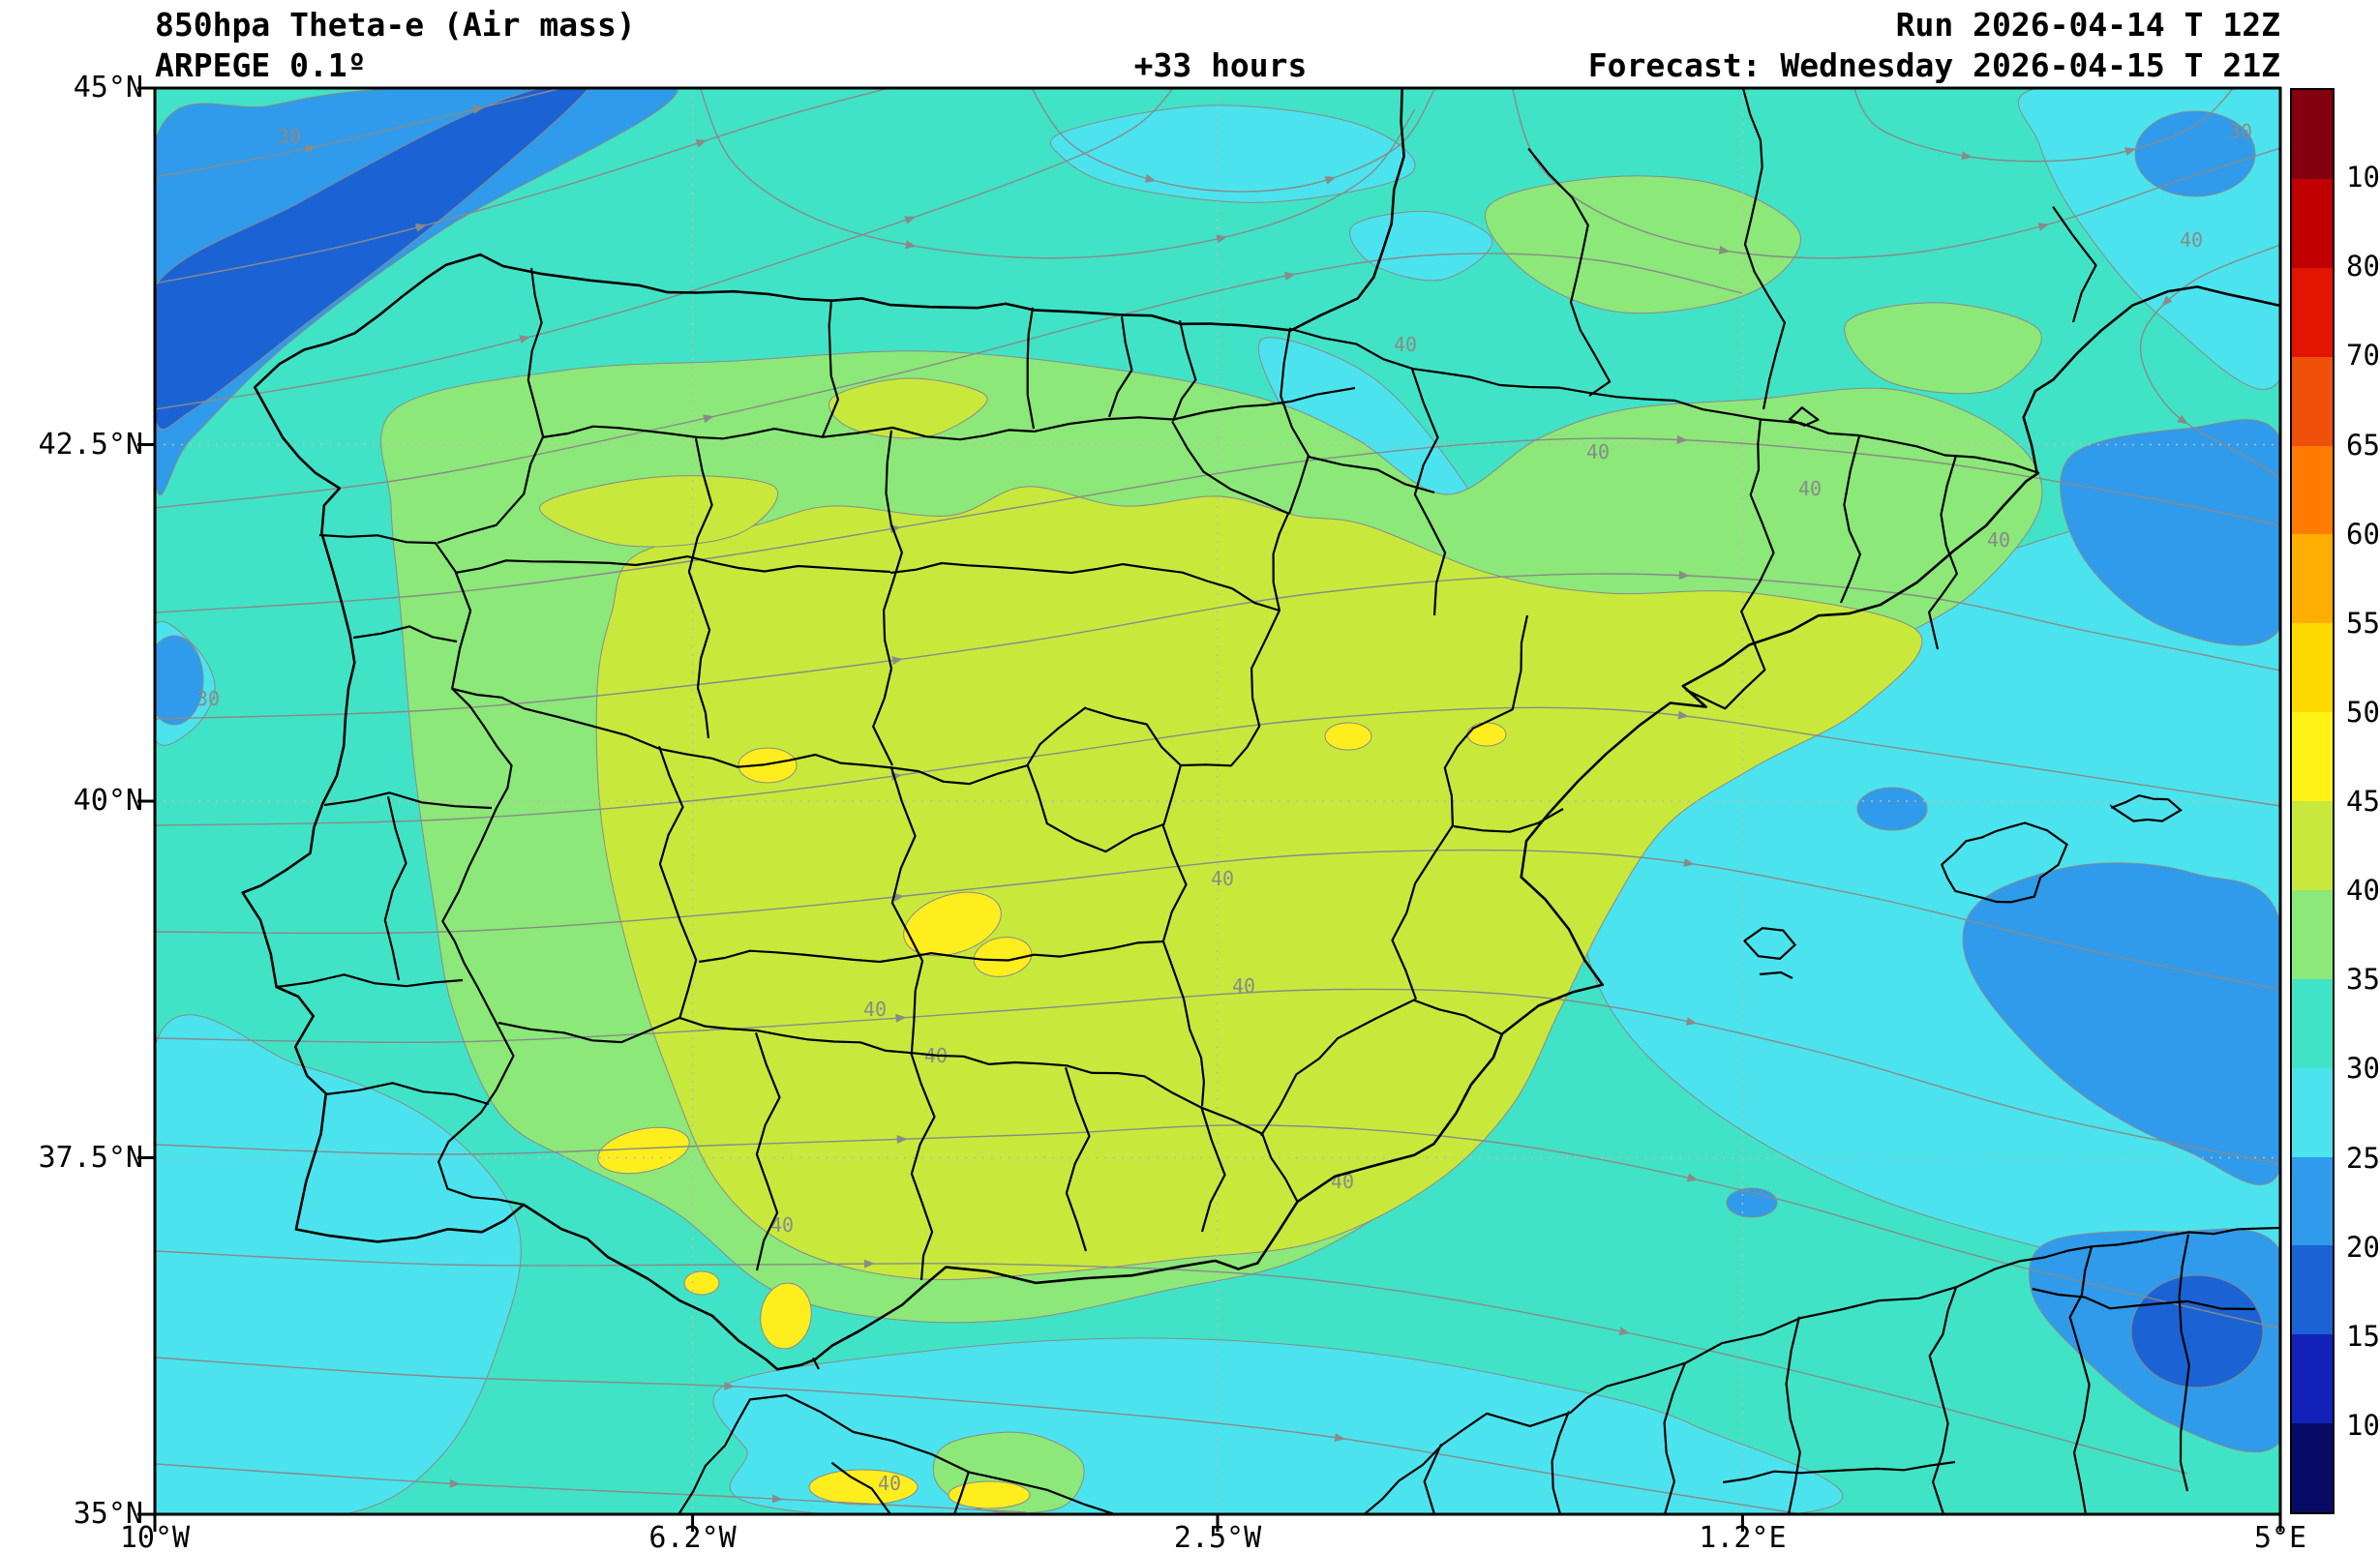 This screenshot has height=1552, width=2380. I want to click on colorbar-tick-label: 35, so click(2363, 980).